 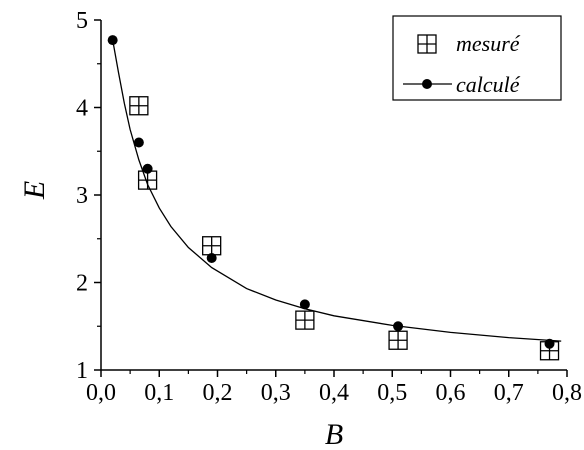 I want to click on legend-marker-calcule, so click(x=427, y=84).